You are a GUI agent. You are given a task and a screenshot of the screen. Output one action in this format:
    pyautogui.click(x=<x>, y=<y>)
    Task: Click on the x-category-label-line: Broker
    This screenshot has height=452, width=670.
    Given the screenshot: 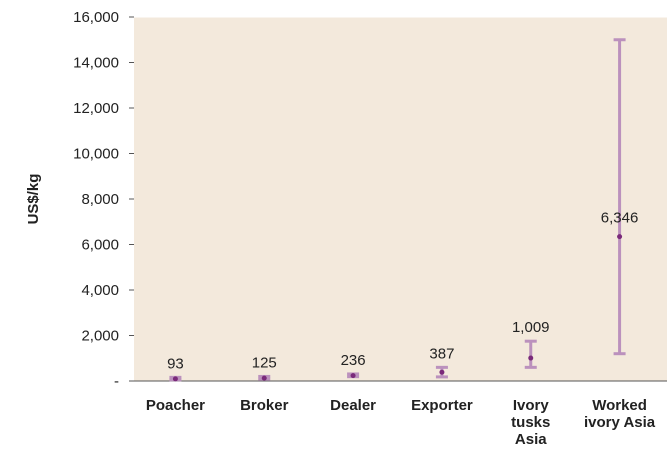 What is the action you would take?
    pyautogui.click(x=264, y=405)
    